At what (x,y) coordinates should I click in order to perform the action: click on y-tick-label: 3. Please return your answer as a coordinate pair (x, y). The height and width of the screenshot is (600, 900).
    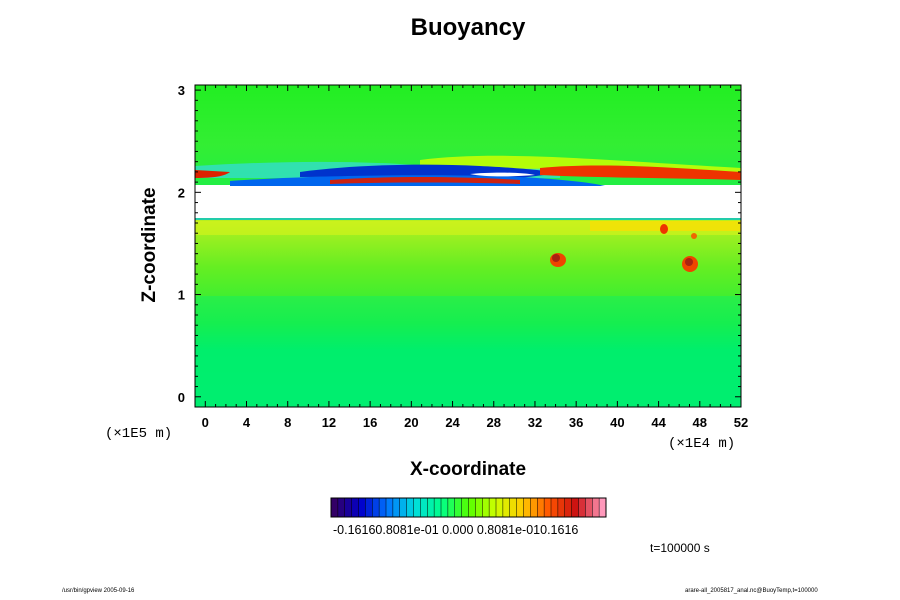
    Looking at the image, I should click on (181, 90).